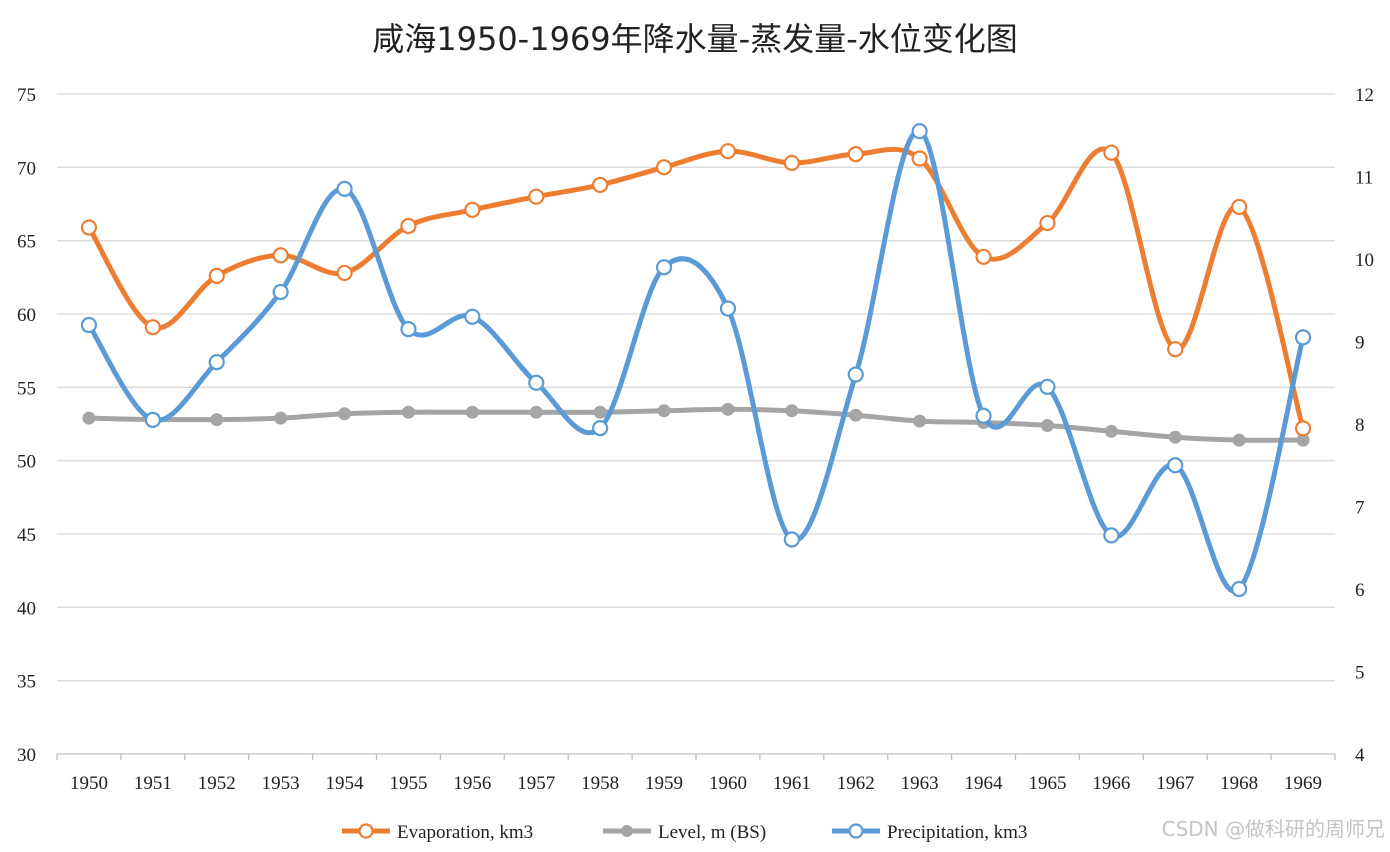  Describe the element at coordinates (1360, 508) in the screenshot. I see `y-right-tick-label: 7` at that location.